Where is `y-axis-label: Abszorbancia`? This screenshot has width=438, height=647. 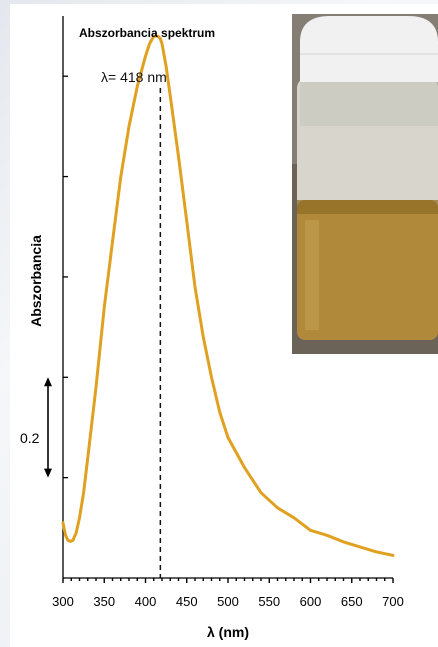 y-axis-label: Abszorbancia is located at coordinates (36, 281).